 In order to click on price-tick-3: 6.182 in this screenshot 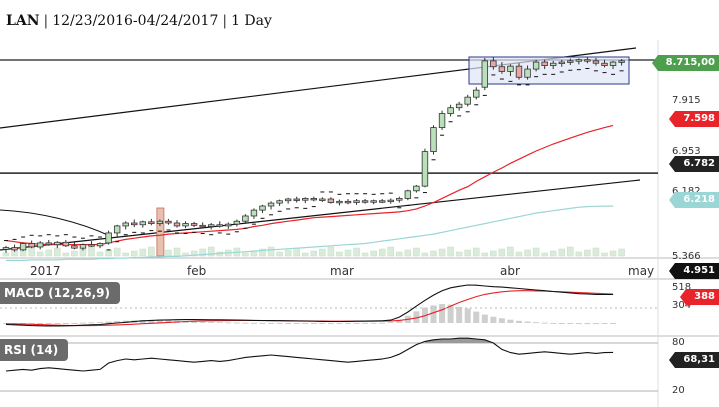, I will do `click(686, 191)`.